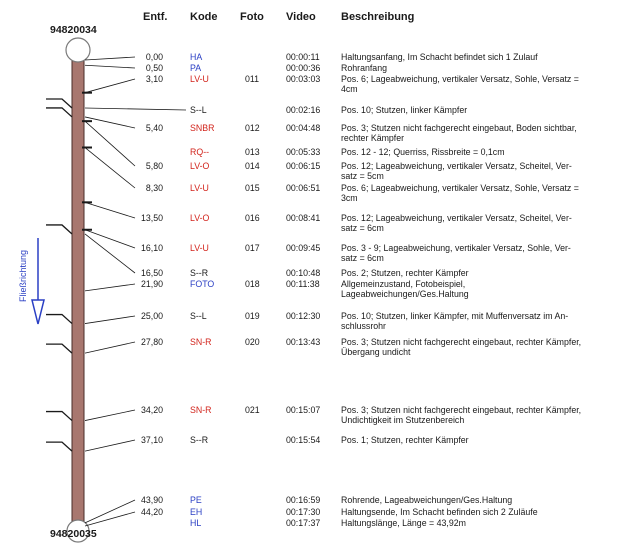 The height and width of the screenshot is (544, 638). What do you see at coordinates (303, 273) in the screenshot?
I see `video-timestamp: 00:10:48` at bounding box center [303, 273].